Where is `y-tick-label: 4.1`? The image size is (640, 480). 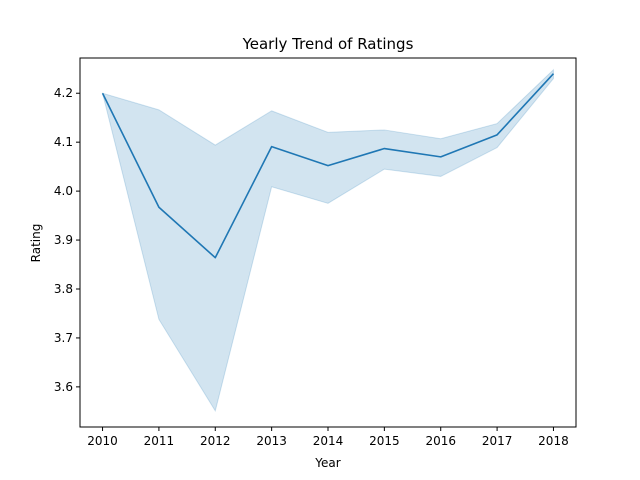
y-tick-label: 4.1 is located at coordinates (63, 142).